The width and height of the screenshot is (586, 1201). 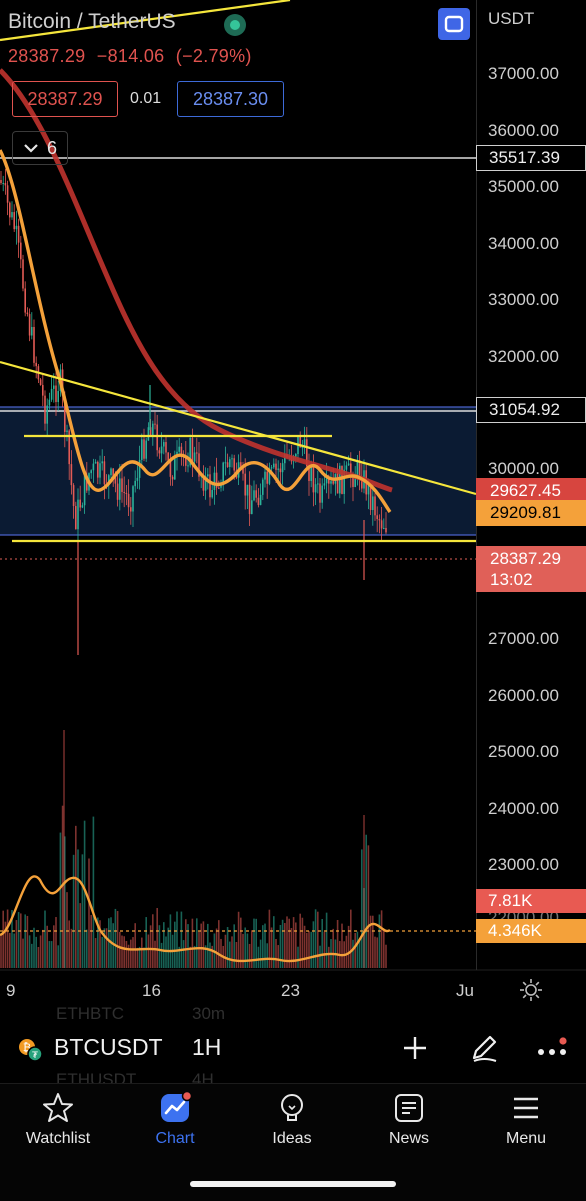 I want to click on horizontal-line-label: 35517.39, so click(x=531, y=158).